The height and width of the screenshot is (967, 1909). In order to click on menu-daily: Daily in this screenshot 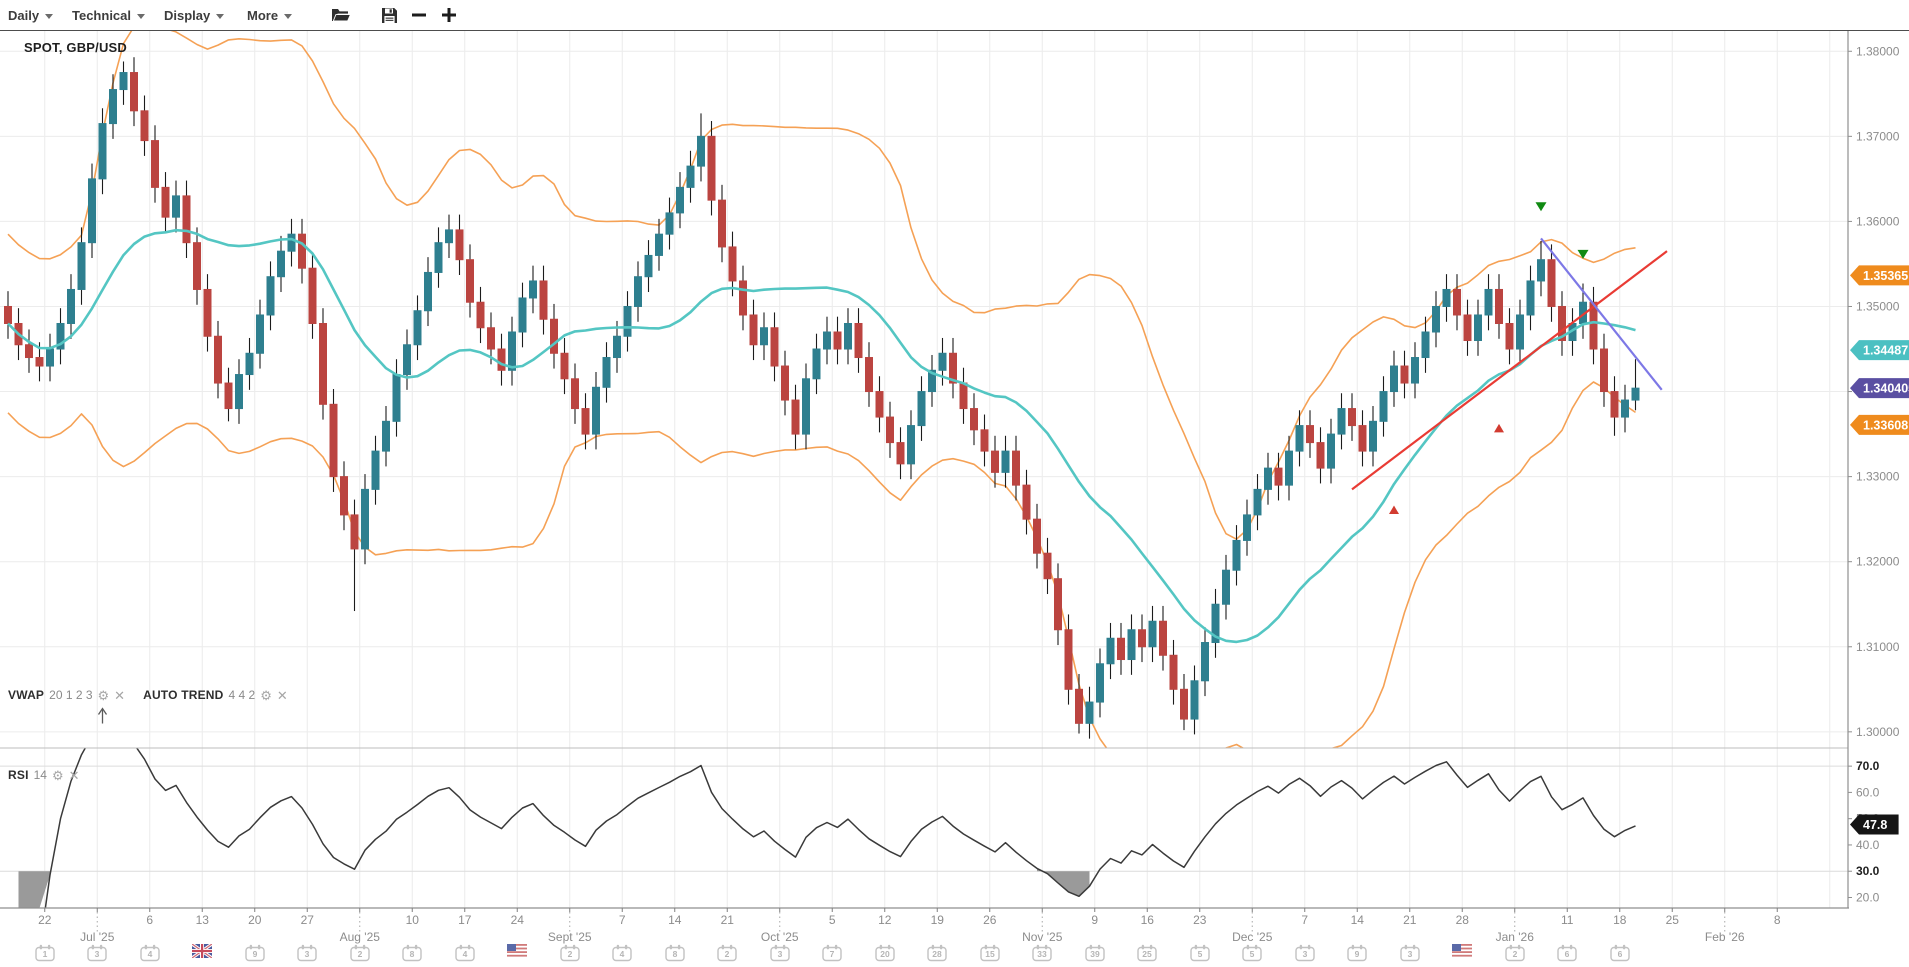, I will do `click(31, 15)`.